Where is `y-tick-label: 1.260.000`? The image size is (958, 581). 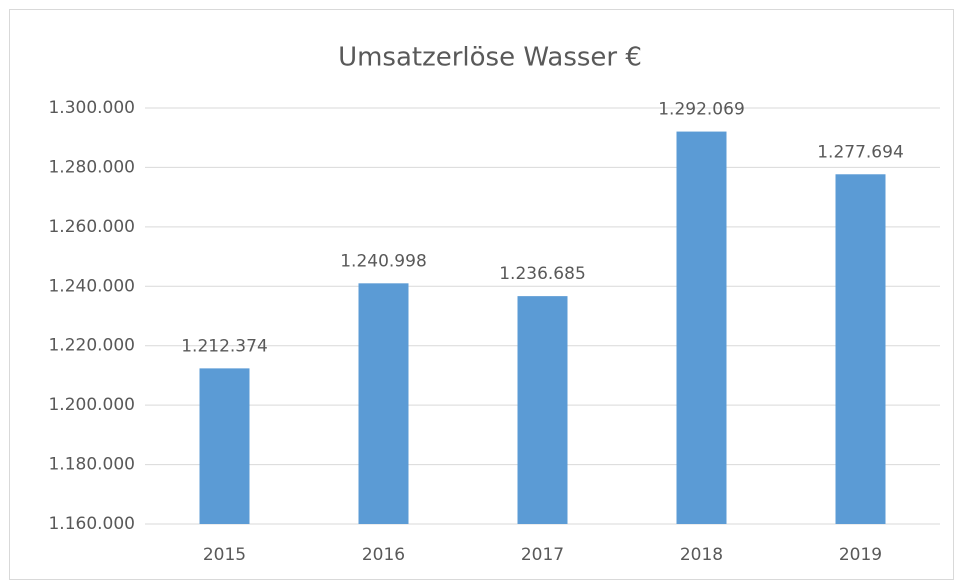
y-tick-label: 1.260.000 is located at coordinates (91, 227).